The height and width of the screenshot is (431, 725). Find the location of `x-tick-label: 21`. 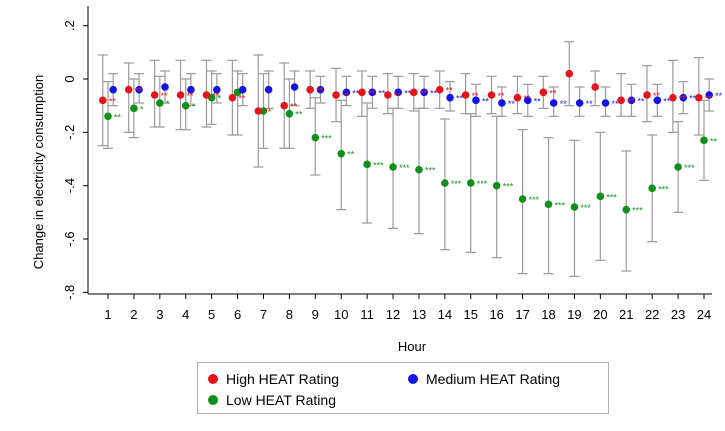

x-tick-label: 21 is located at coordinates (626, 314).